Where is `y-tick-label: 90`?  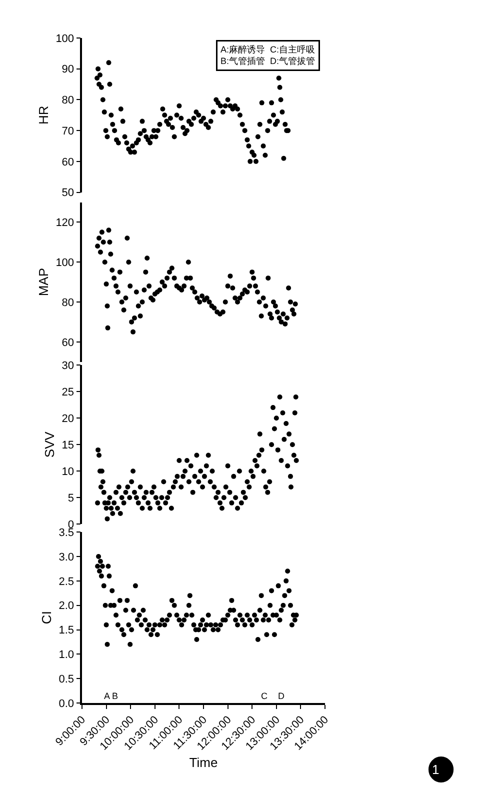
y-tick-label: 90 is located at coordinates (68, 70).